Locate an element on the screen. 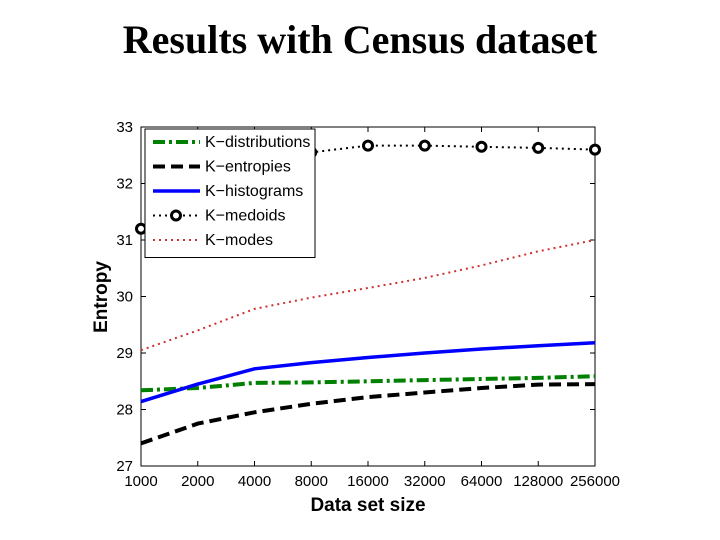 The height and width of the screenshot is (540, 720). y-tick-label: 33 is located at coordinates (124, 127).